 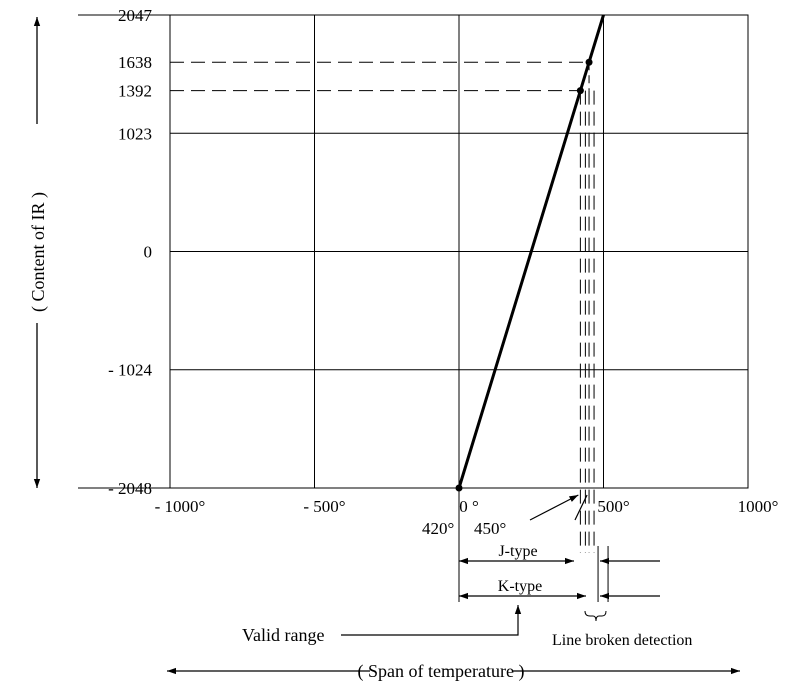 What do you see at coordinates (490, 528) in the screenshot?
I see `k-type-end-label: 450°` at bounding box center [490, 528].